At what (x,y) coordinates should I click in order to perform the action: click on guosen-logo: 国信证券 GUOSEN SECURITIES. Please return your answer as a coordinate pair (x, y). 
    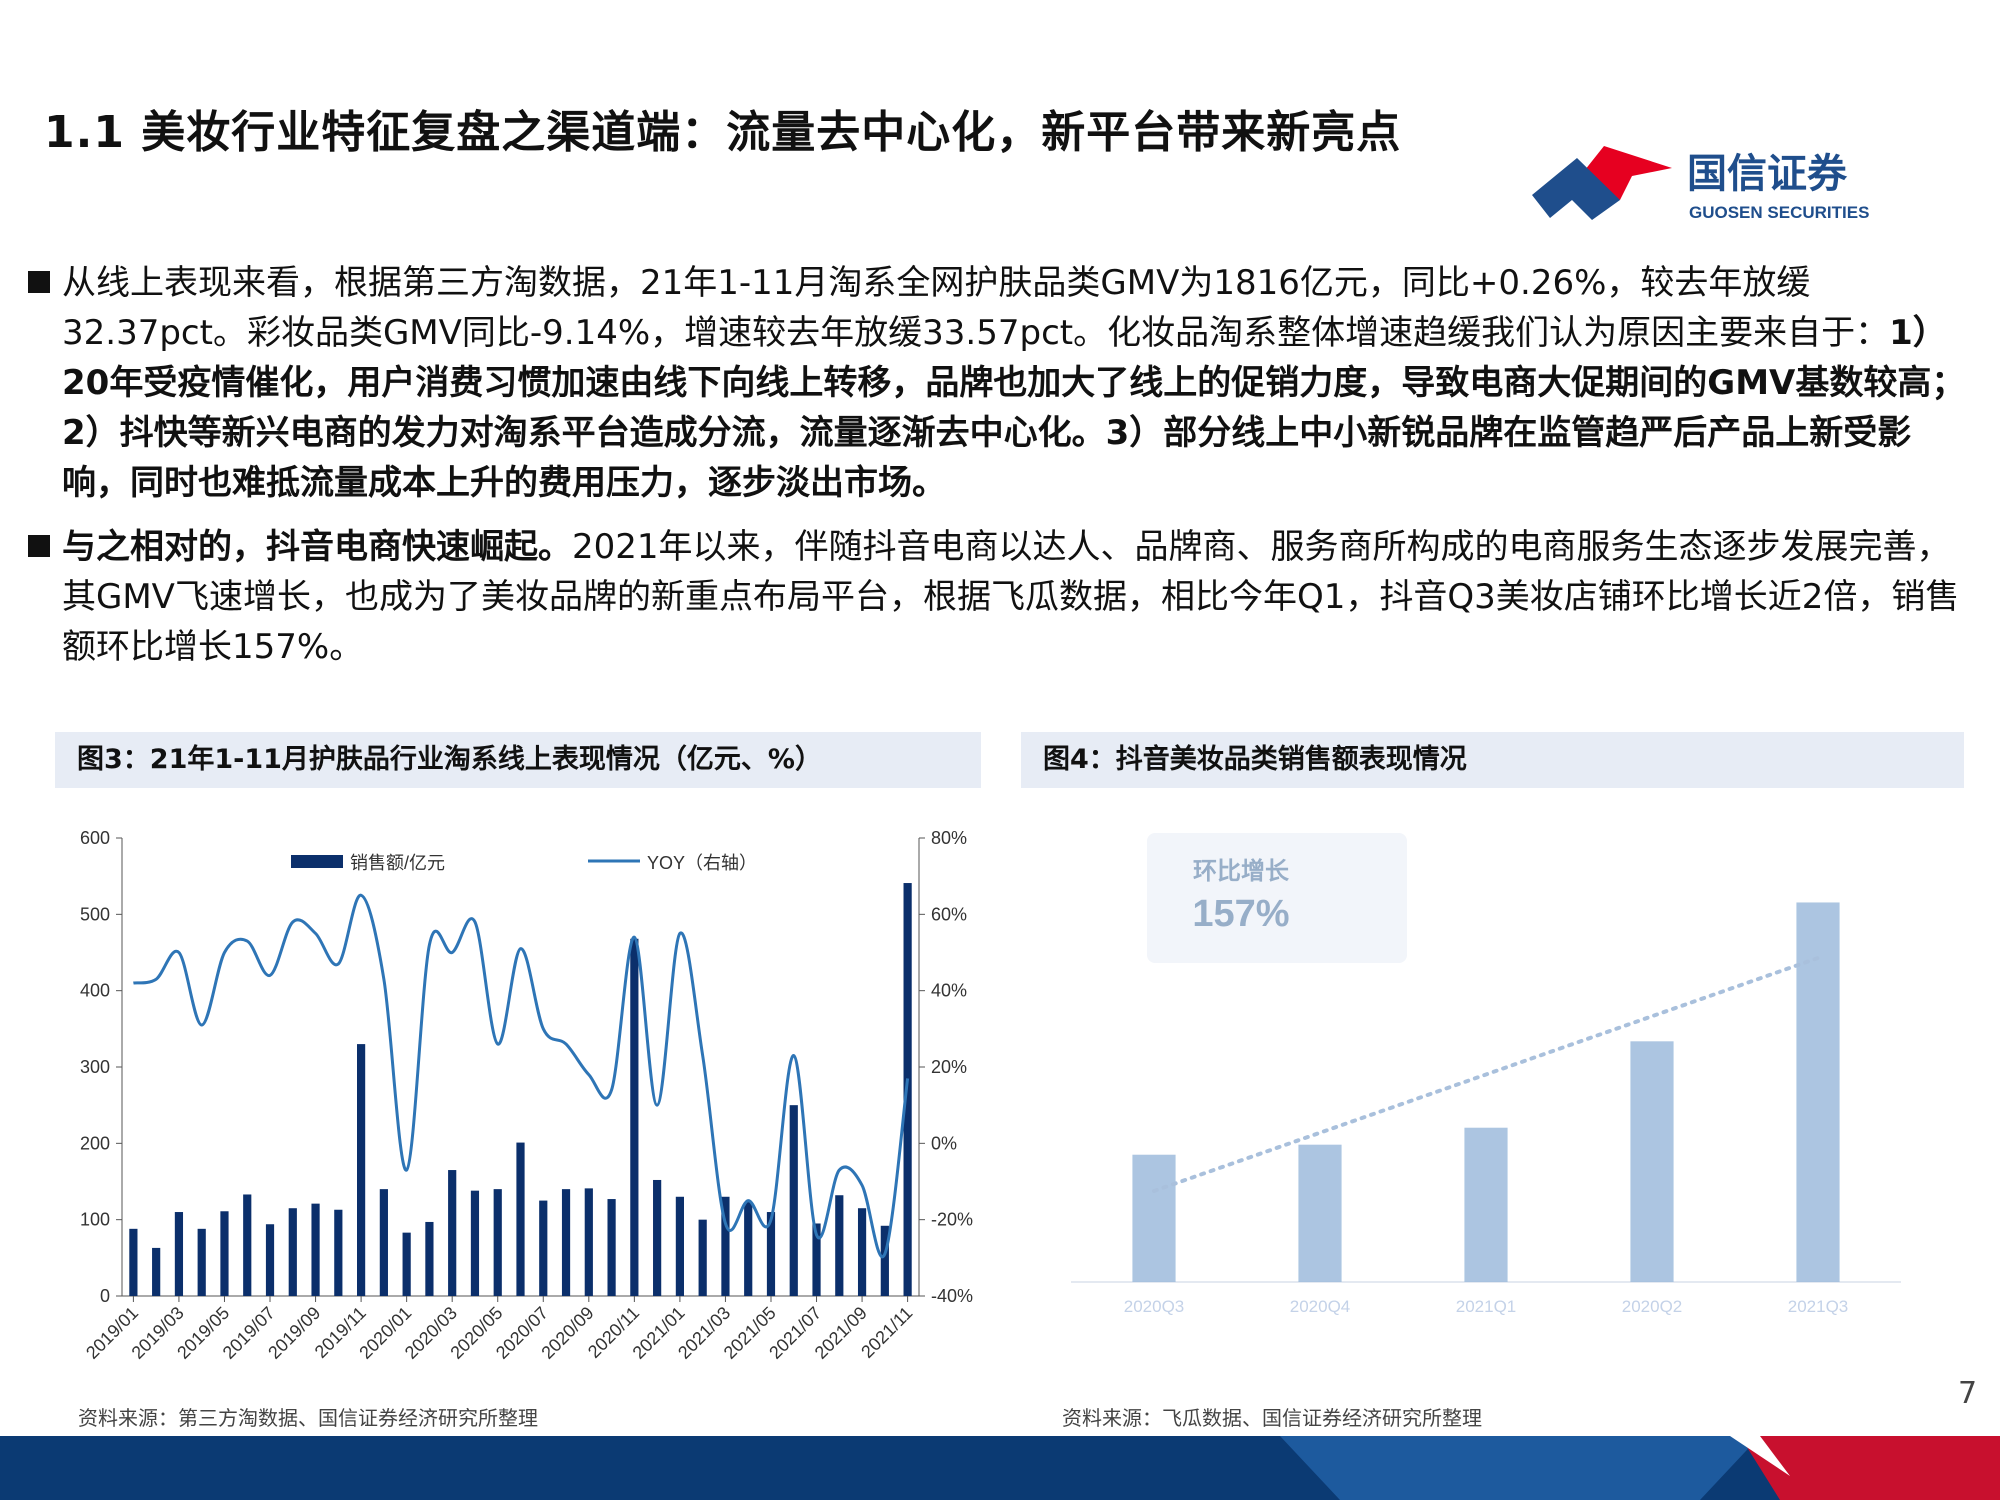
    Looking at the image, I should click on (1700, 184).